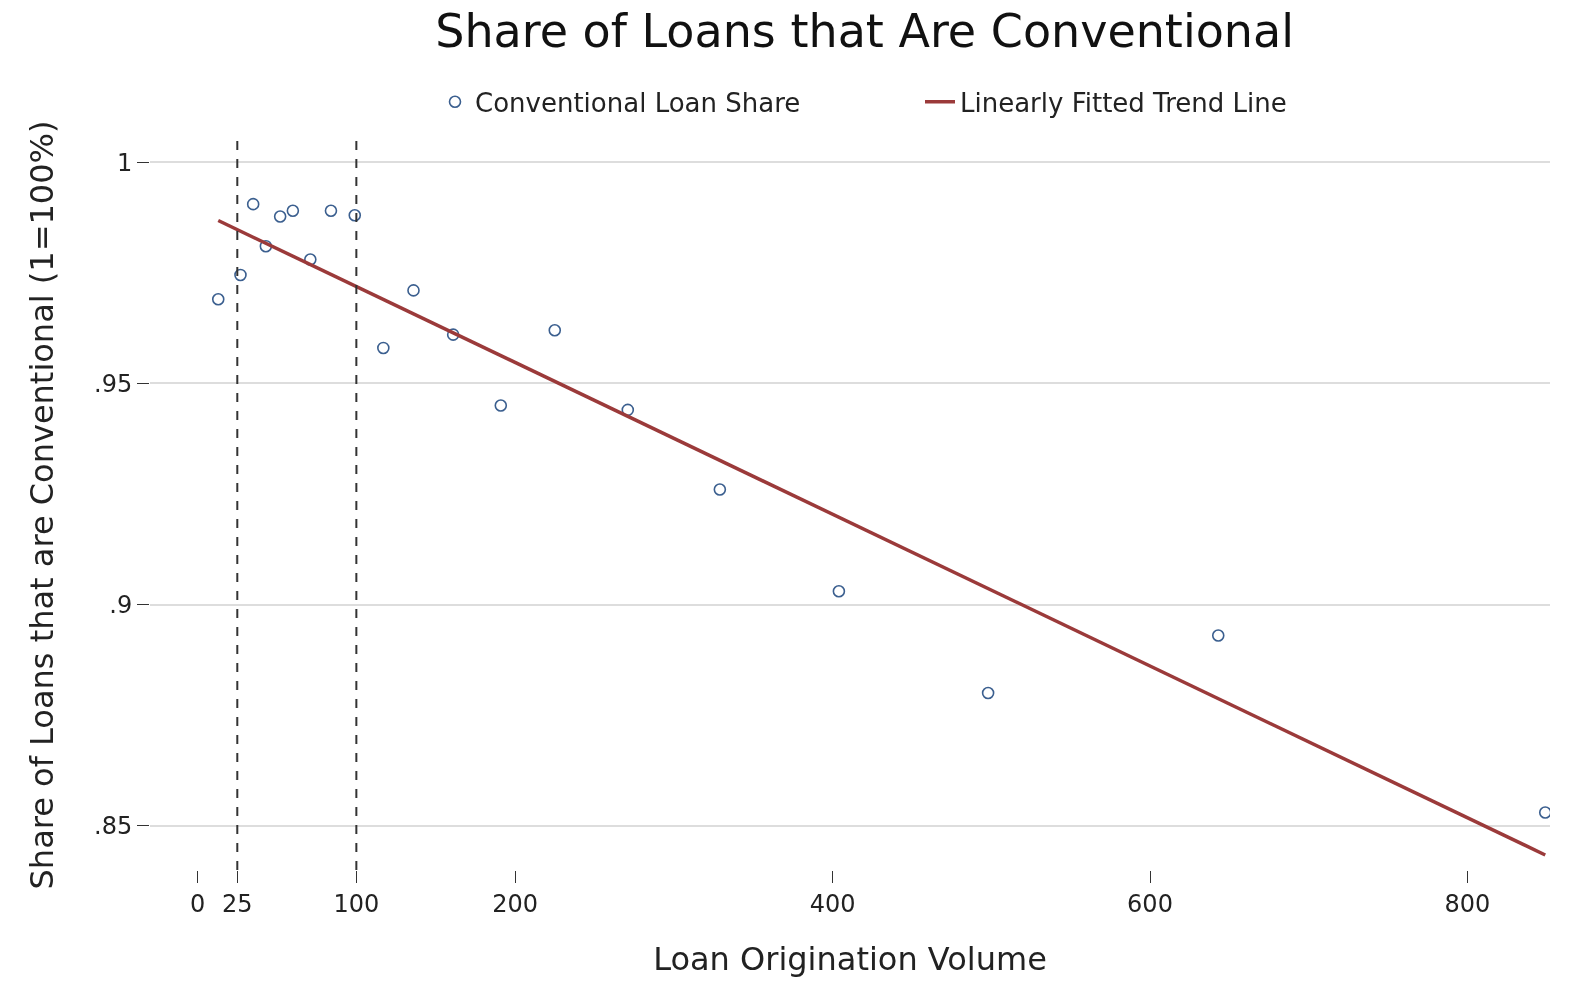  I want to click on x-tick-label: 200, so click(515, 903).